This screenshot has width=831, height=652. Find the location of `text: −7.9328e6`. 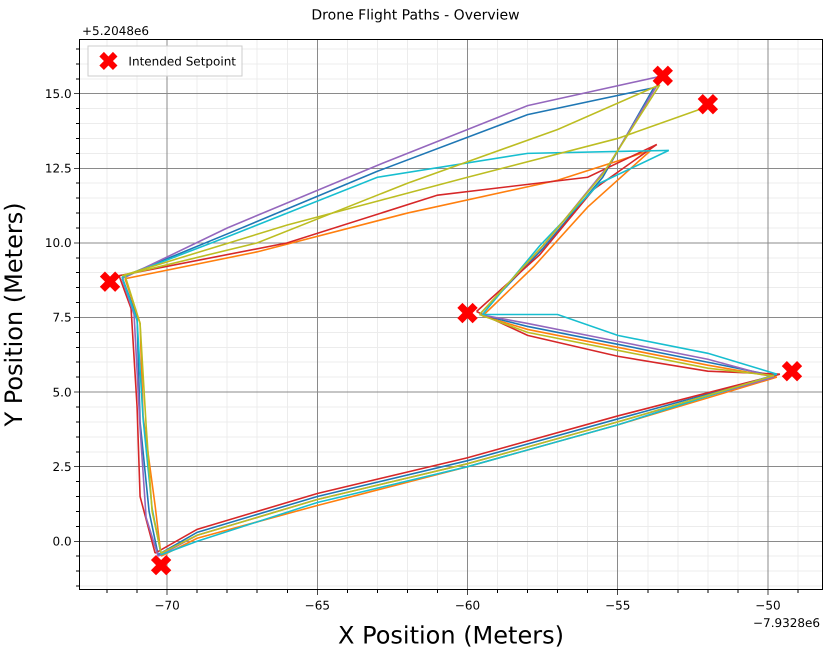

text: −7.9328e6 is located at coordinates (786, 623).